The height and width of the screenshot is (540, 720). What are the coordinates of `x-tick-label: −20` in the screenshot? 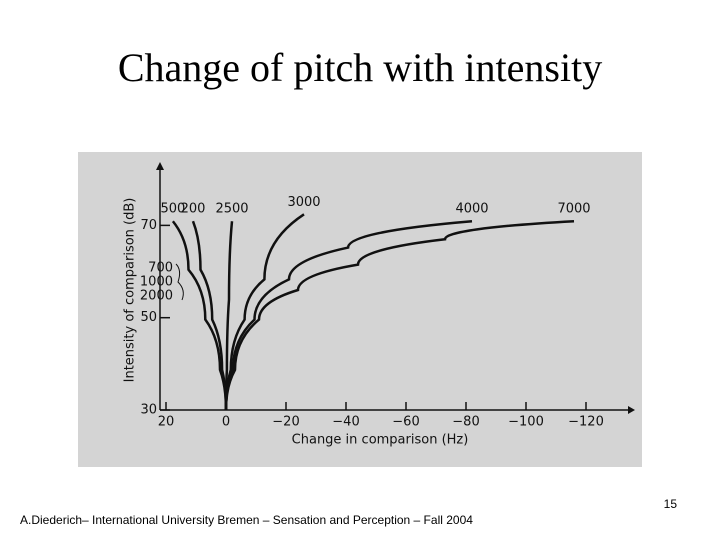 It's located at (285, 422).